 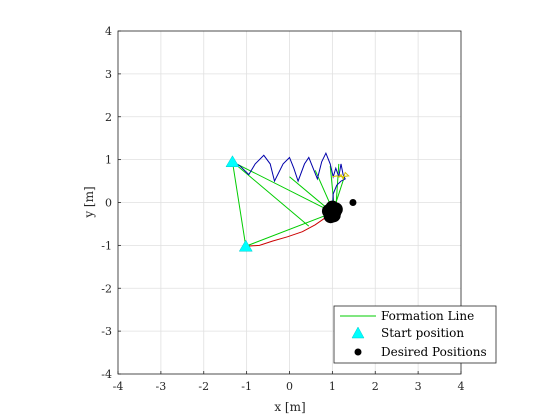 I want to click on y-tick-label: -2, so click(x=106, y=288).